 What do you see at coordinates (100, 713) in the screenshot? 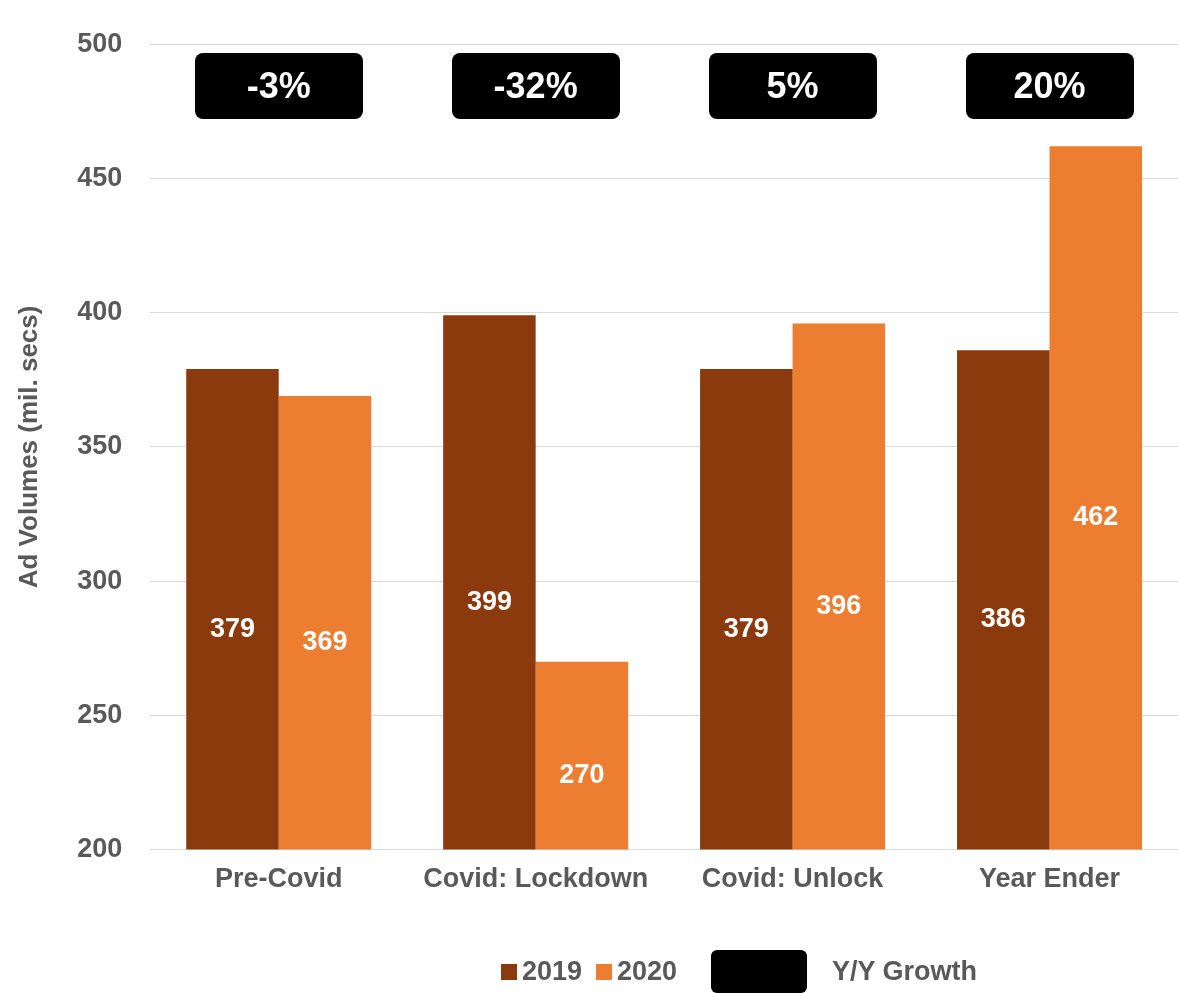
I see `y-tick-label: 250` at bounding box center [100, 713].